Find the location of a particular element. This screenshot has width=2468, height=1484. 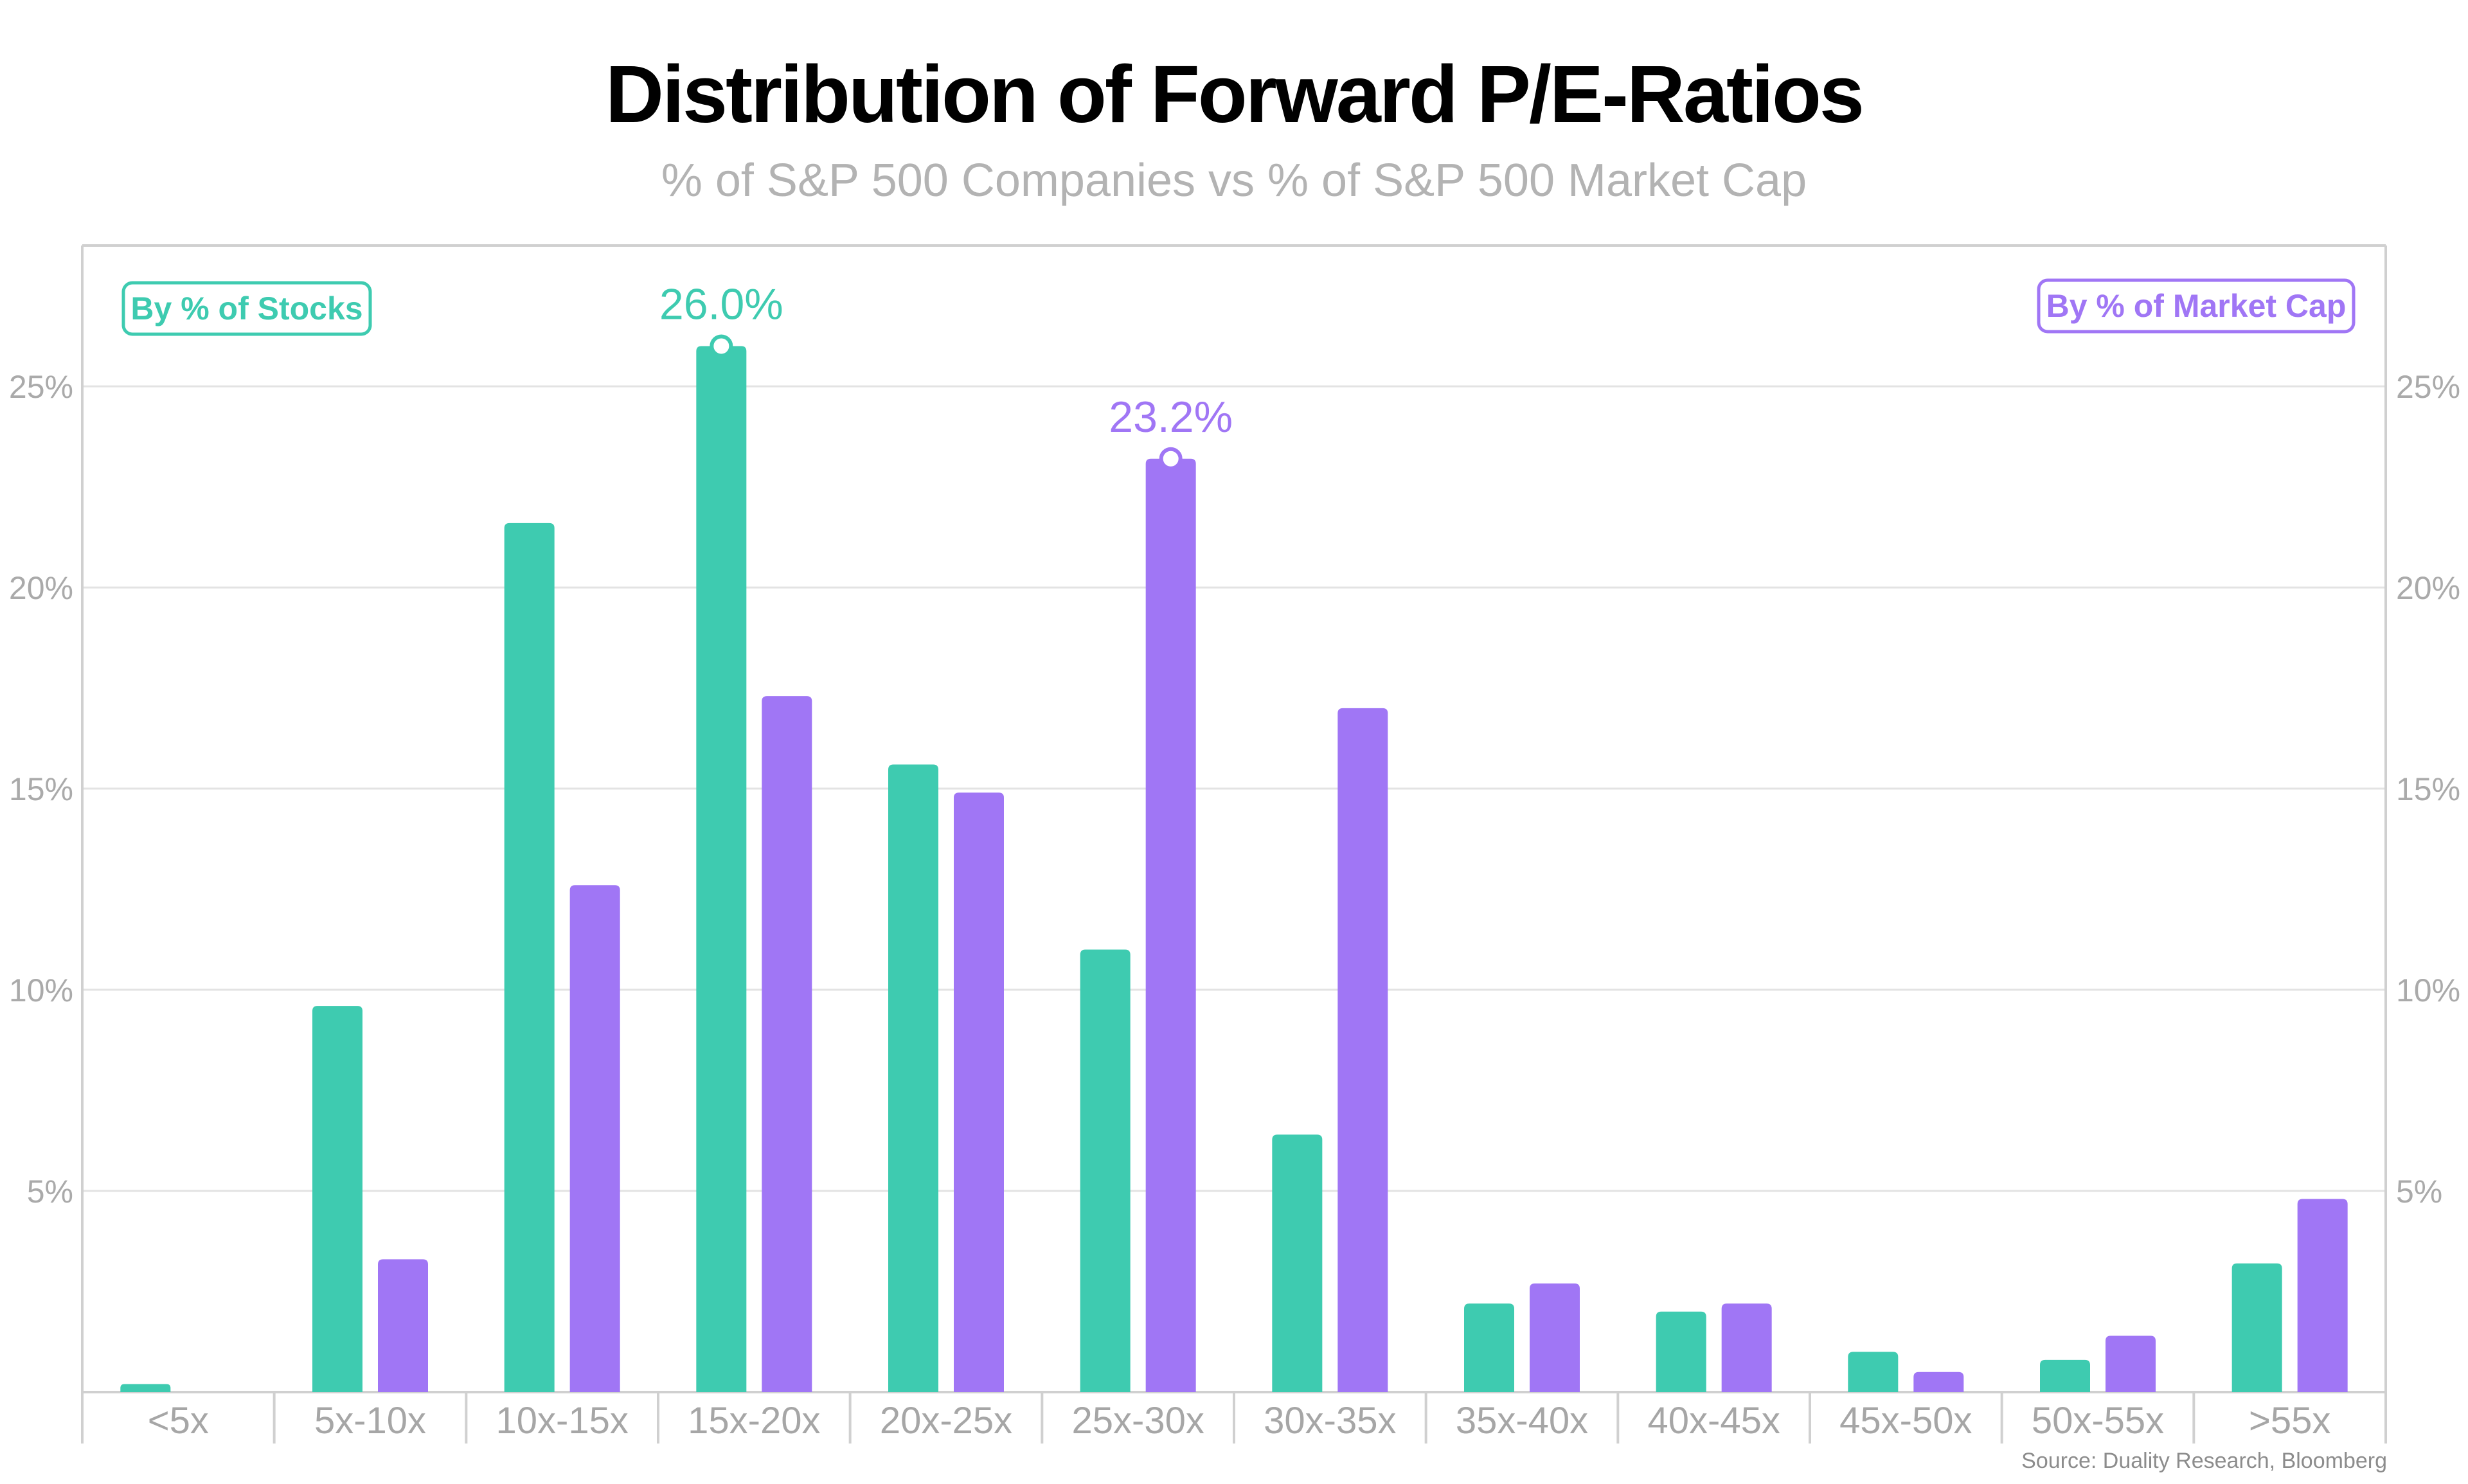

x-tick-label: 5x-10x is located at coordinates (370, 1421).